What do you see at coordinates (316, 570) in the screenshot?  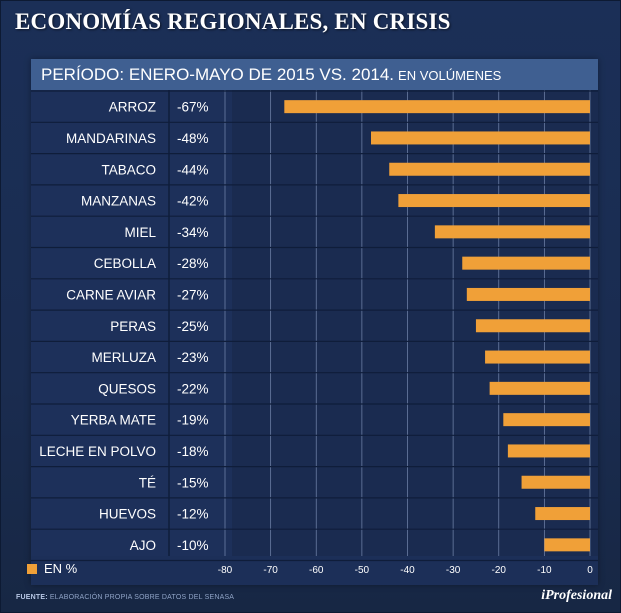 I see `x-tick-label: -60` at bounding box center [316, 570].